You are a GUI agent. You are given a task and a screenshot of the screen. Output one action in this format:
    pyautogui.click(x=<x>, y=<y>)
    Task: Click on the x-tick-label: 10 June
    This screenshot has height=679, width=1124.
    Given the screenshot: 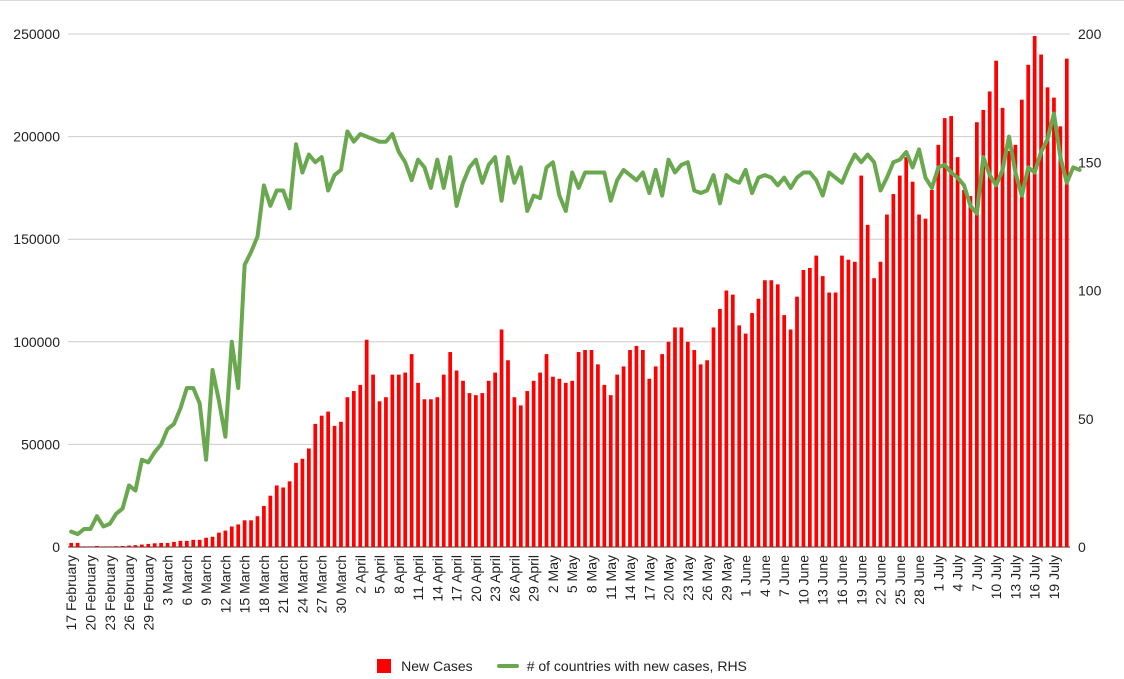 What is the action you would take?
    pyautogui.click(x=803, y=580)
    